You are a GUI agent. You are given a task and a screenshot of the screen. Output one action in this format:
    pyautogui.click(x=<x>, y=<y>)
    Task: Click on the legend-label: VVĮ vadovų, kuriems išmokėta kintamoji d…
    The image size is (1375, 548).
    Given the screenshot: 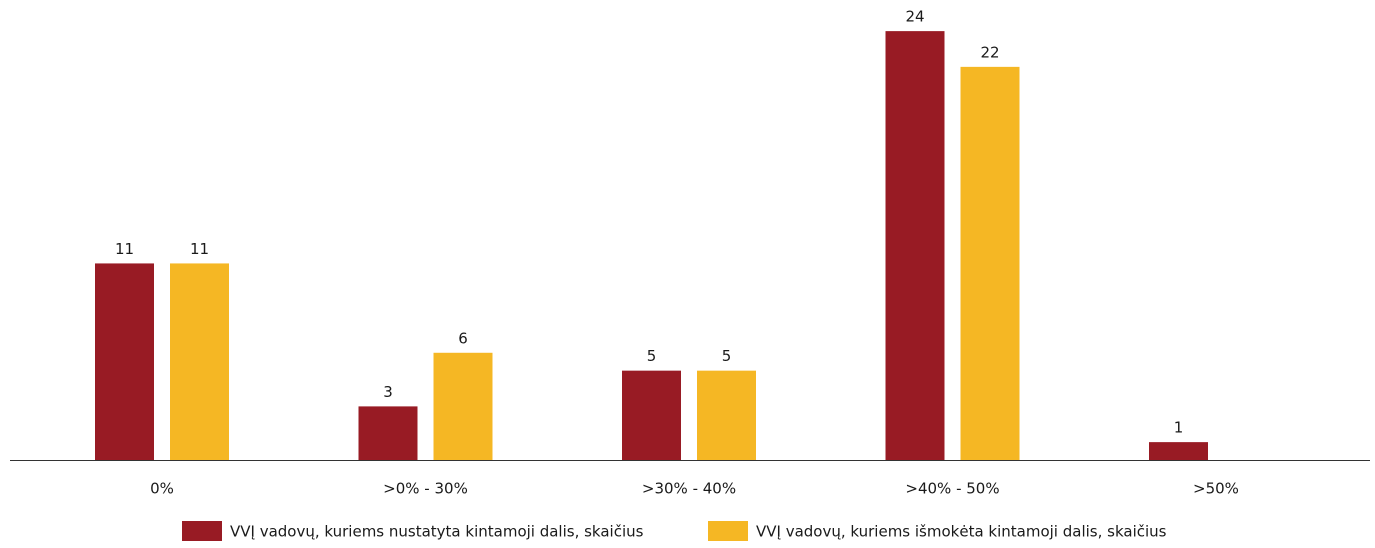 What is the action you would take?
    pyautogui.click(x=961, y=532)
    